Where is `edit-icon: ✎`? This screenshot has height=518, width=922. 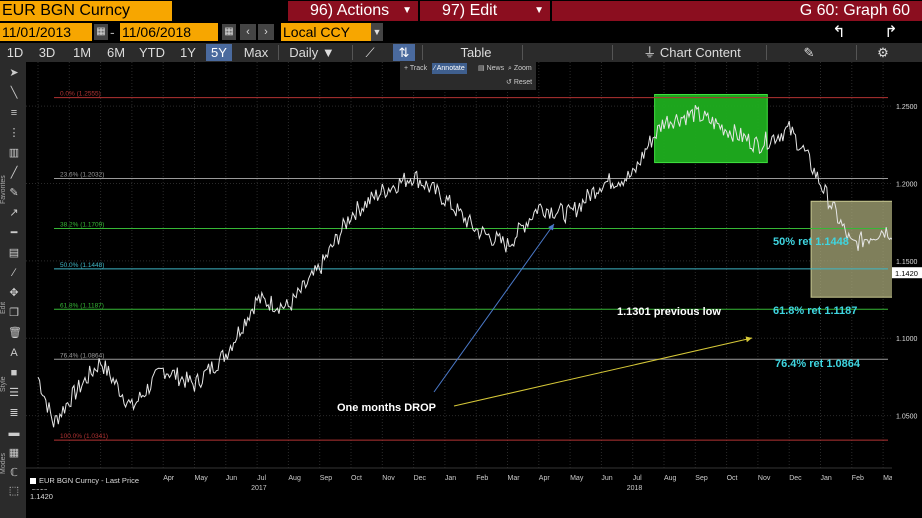
edit-icon: ✎ is located at coordinates (809, 52).